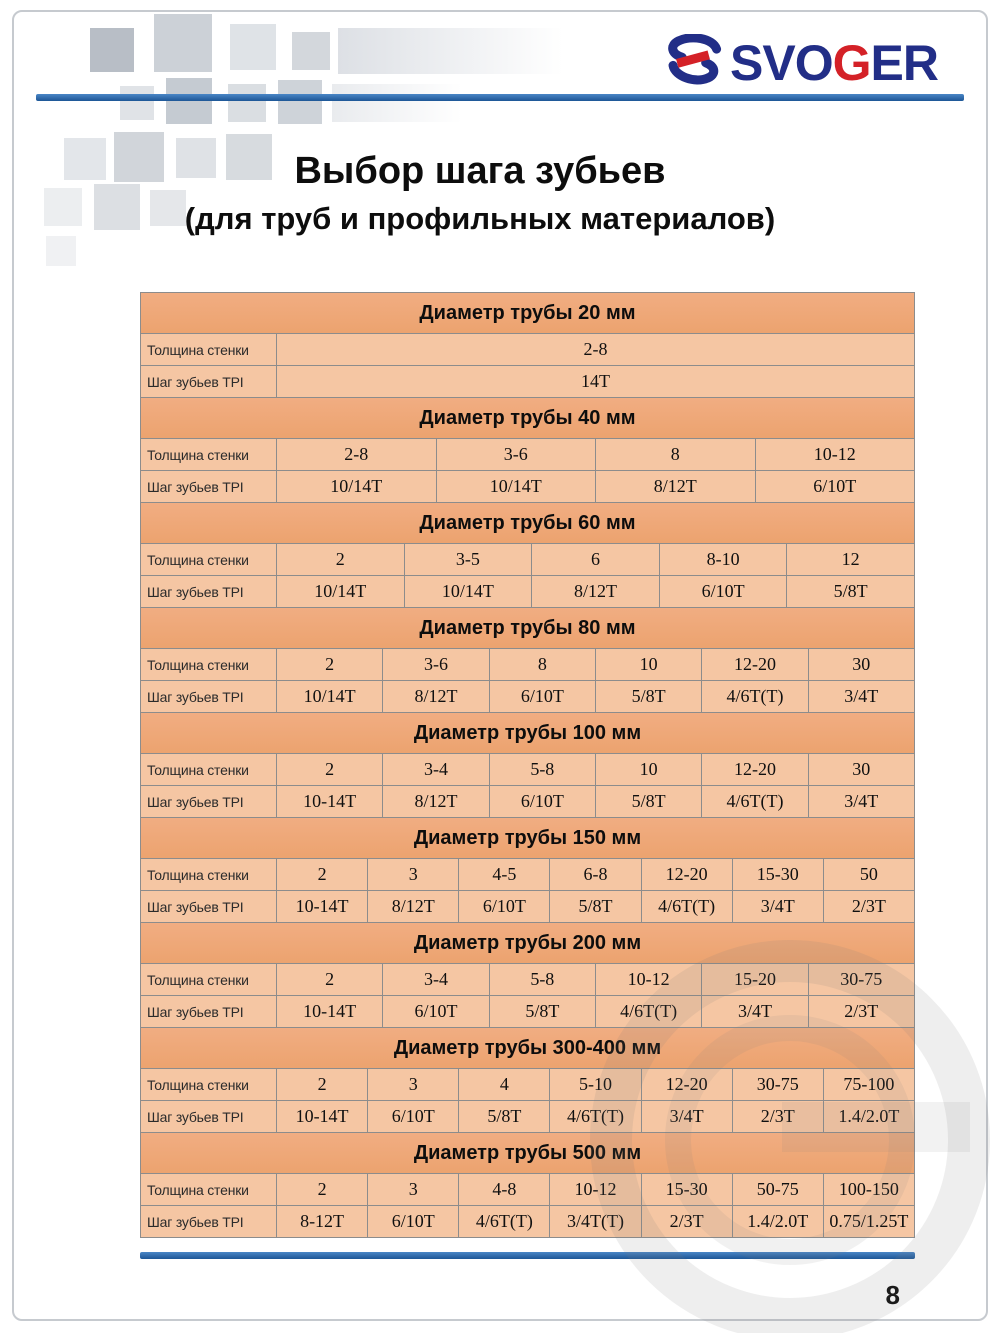 This screenshot has width=1000, height=1333. I want to click on wall-thickness-value: 6-8, so click(594, 874).